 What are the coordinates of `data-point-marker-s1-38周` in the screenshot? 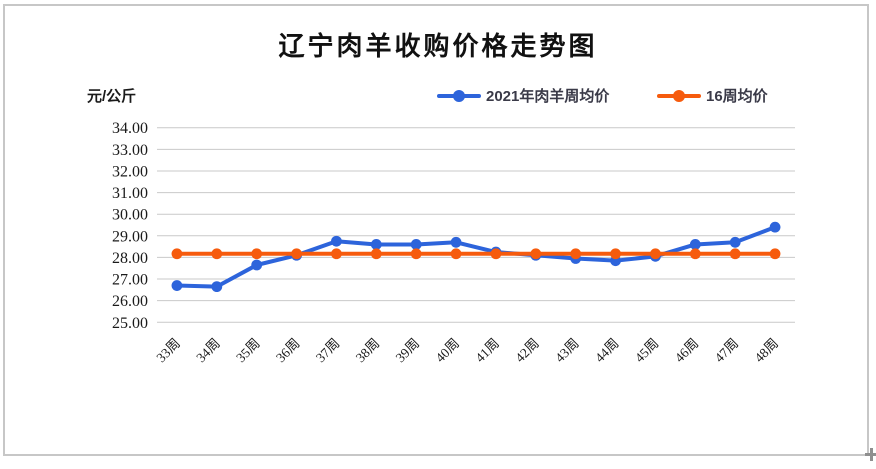 It's located at (376, 254).